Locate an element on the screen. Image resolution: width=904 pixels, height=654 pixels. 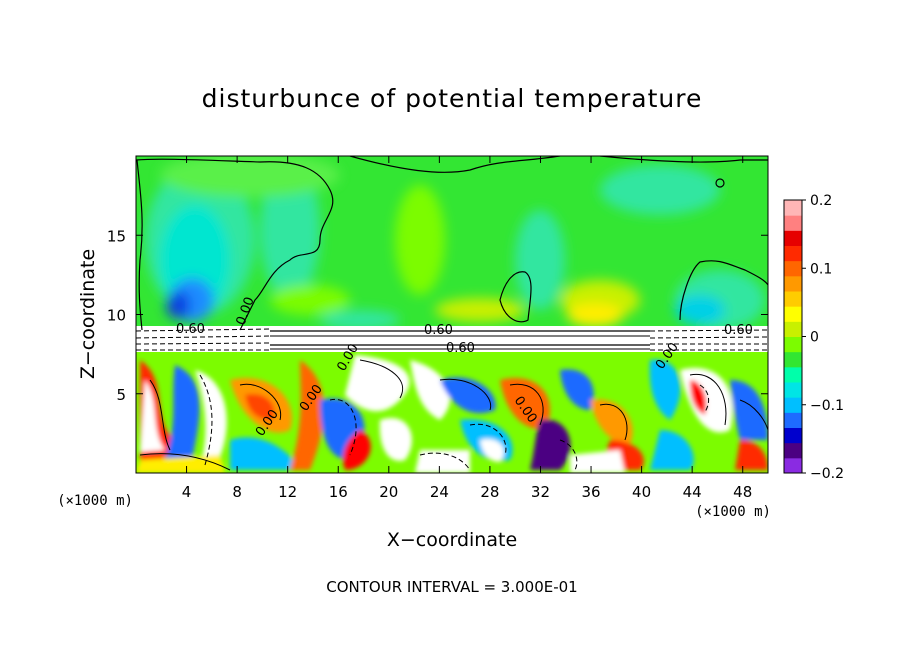
colorbar-tick-label: −0.2 is located at coordinates (827, 474).